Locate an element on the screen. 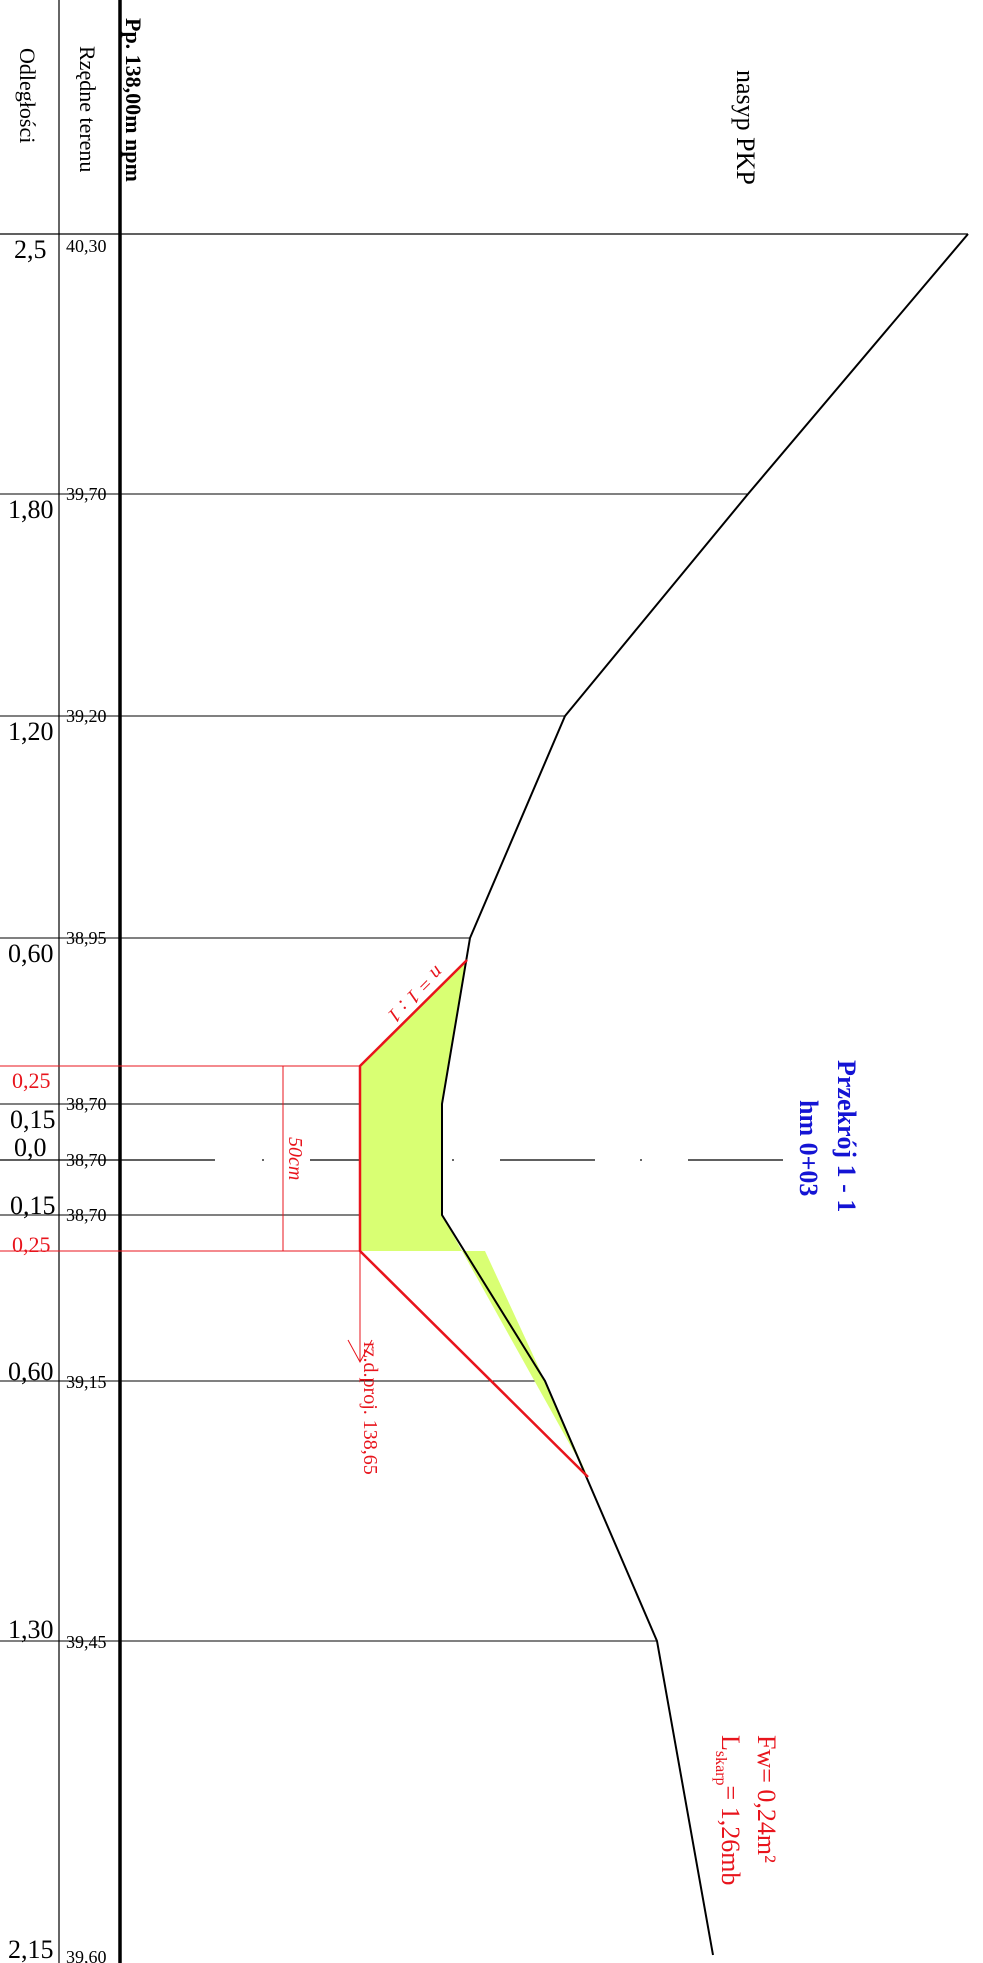 Image resolution: width=983 pixels, height=1963 pixels. depth-label: 50cm is located at coordinates (295, 1158).